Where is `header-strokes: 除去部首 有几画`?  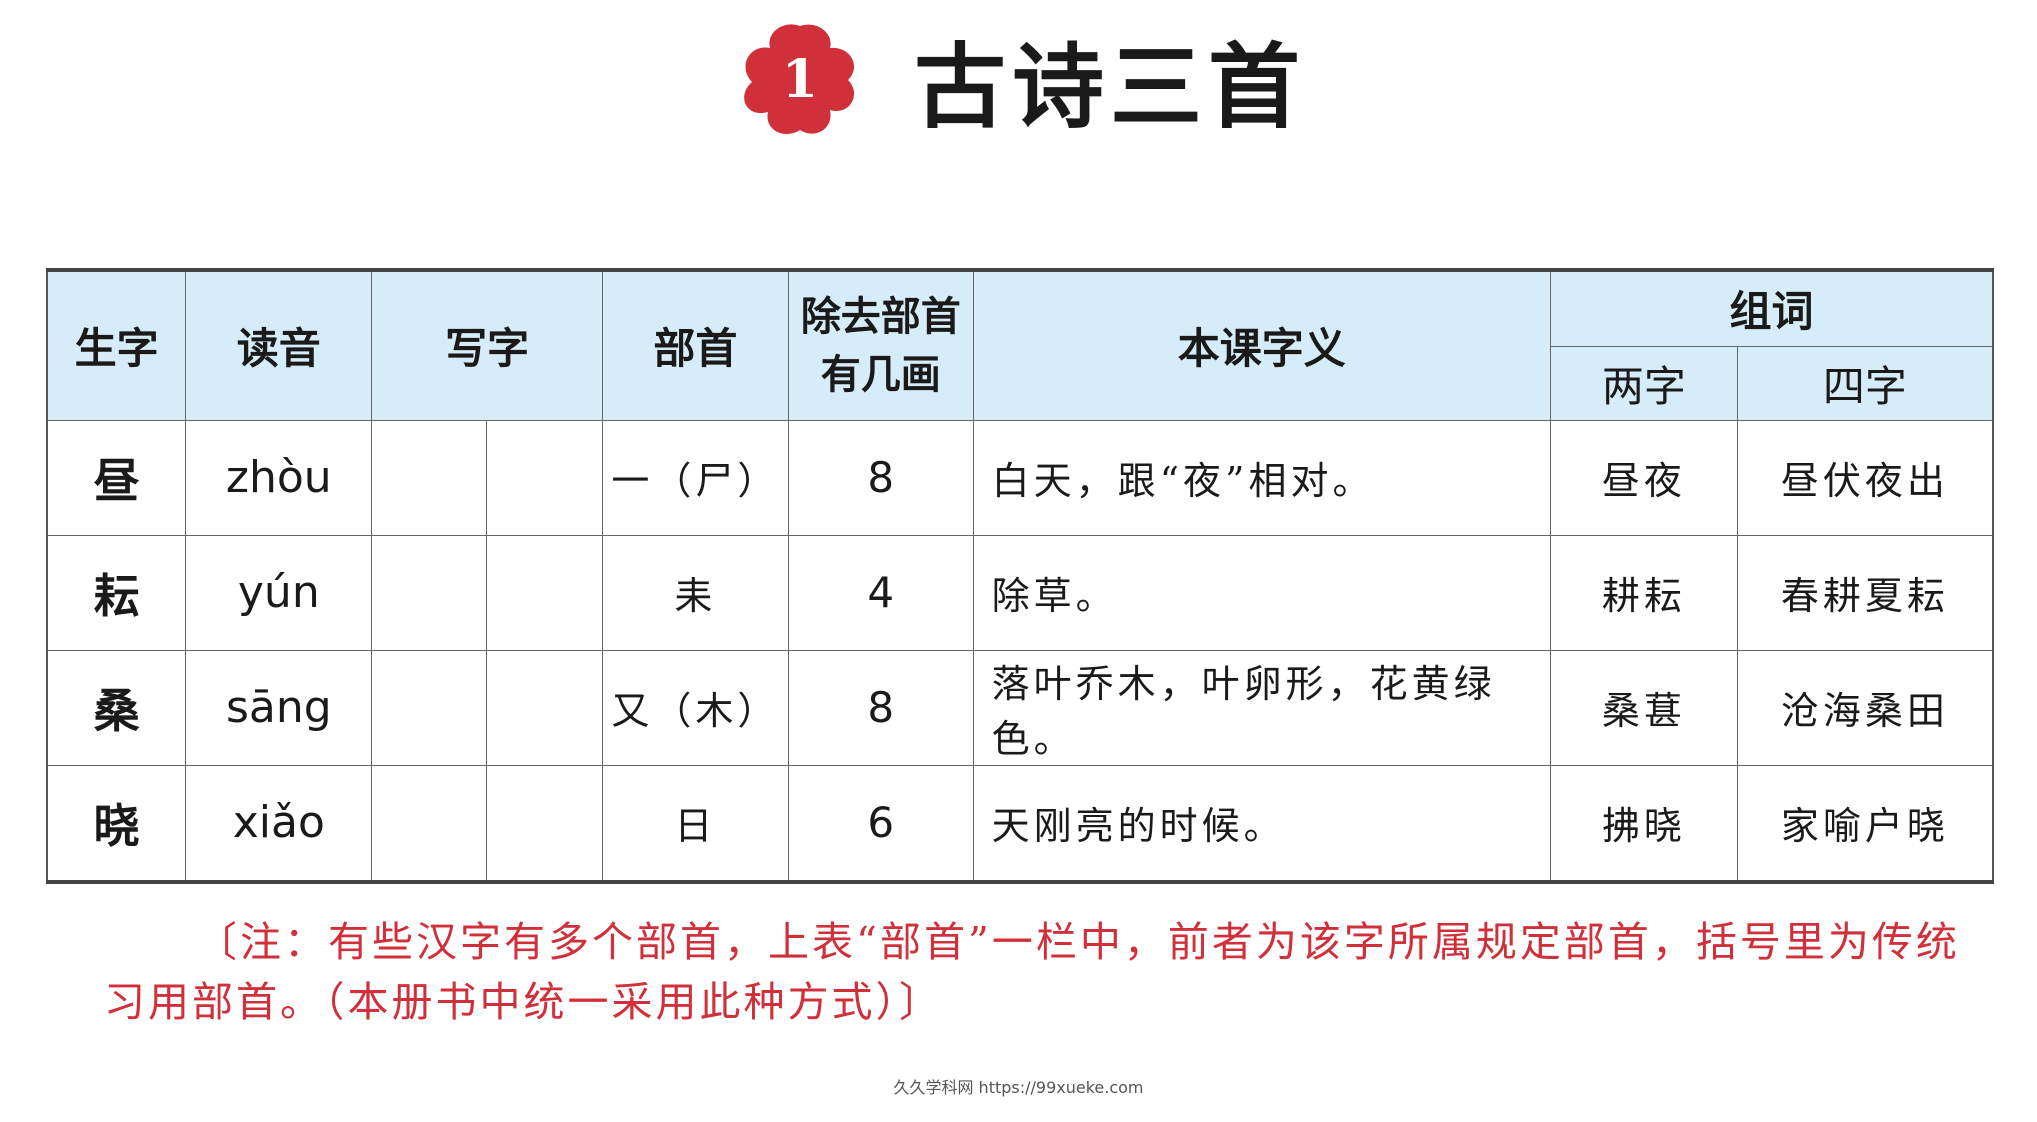 header-strokes: 除去部首 有几画 is located at coordinates (880, 345).